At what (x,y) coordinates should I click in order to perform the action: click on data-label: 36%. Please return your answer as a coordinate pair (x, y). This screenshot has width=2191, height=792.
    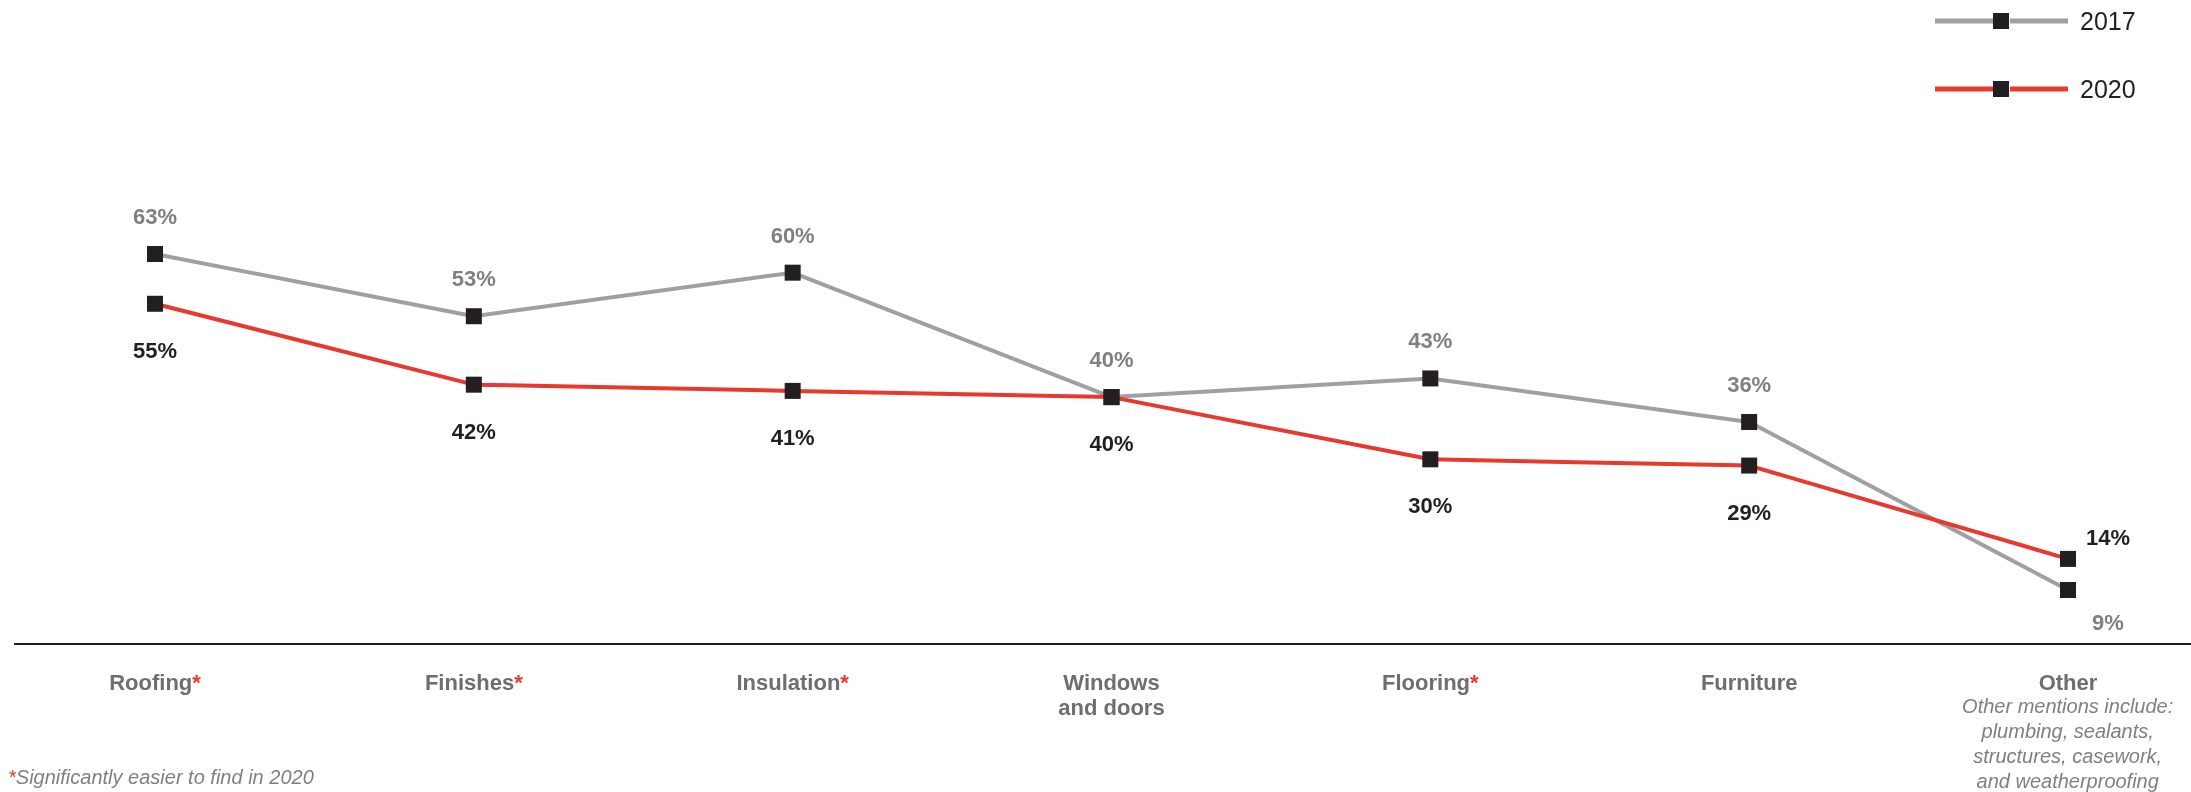
    Looking at the image, I should click on (1749, 384).